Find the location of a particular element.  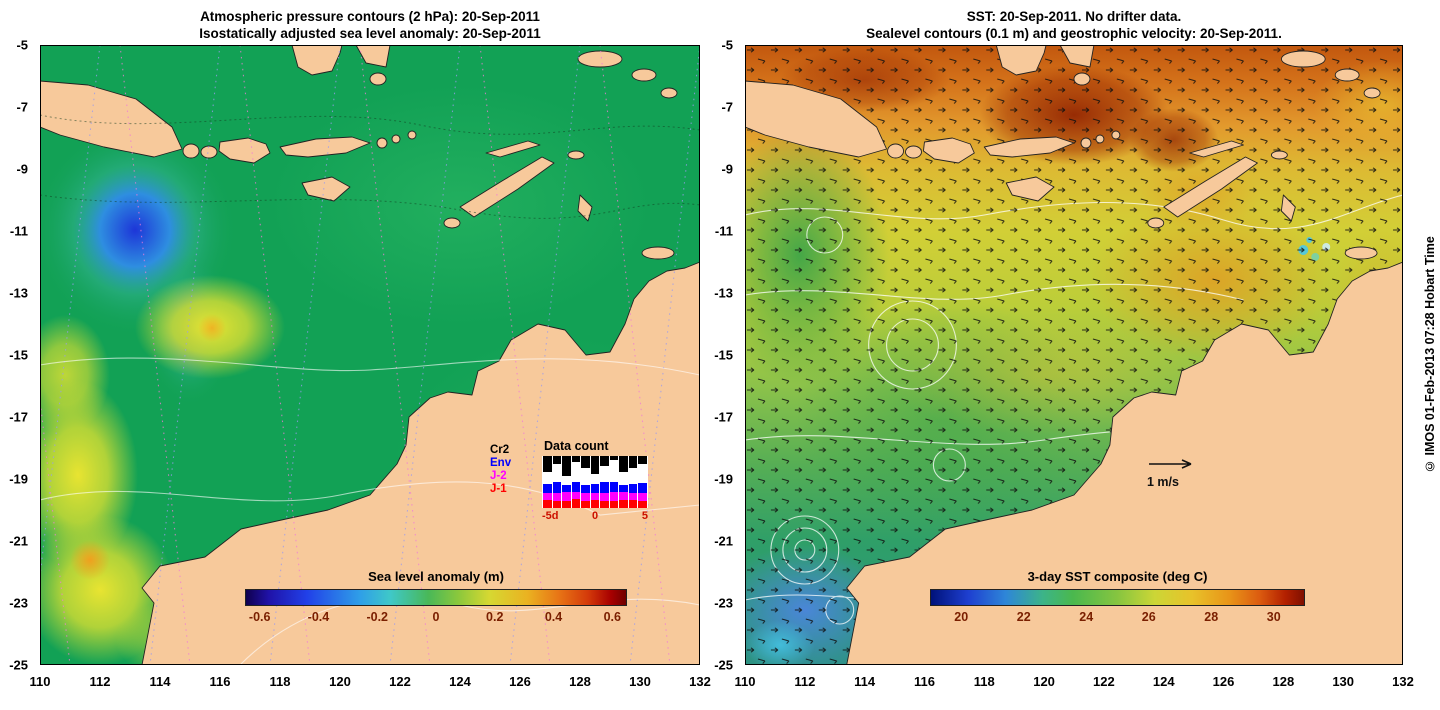

melville-island is located at coordinates (1361, 253).